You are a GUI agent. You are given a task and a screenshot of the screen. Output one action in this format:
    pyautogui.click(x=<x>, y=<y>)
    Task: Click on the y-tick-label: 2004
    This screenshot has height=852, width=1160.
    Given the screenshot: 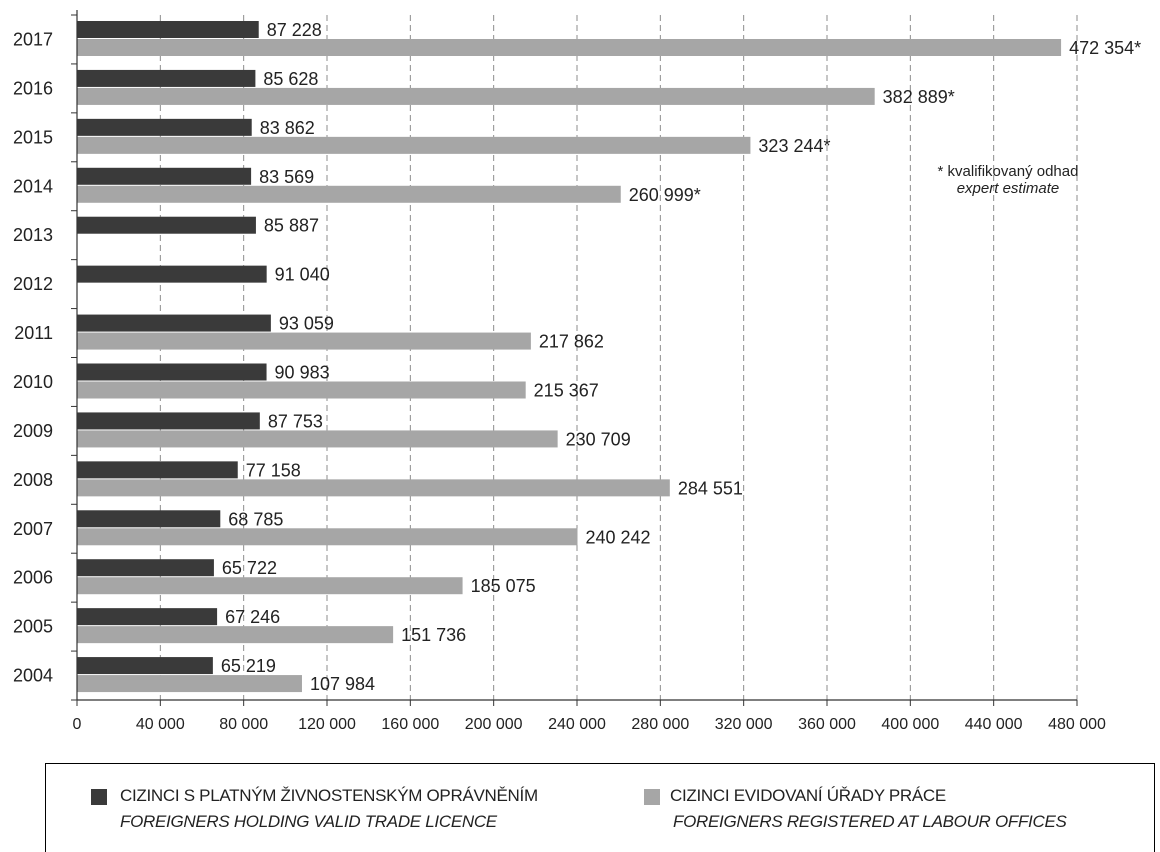 What is the action you would take?
    pyautogui.click(x=33, y=676)
    